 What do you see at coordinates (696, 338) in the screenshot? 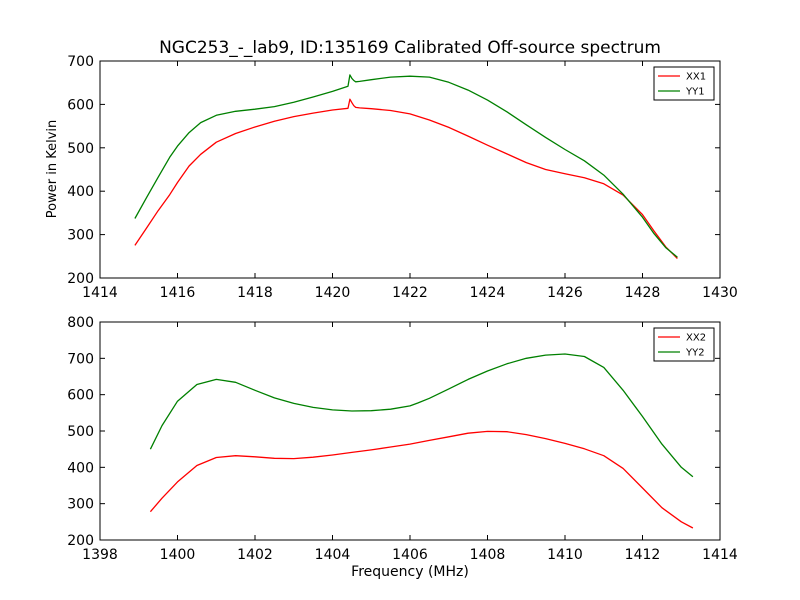
I see `legend-label-xx2: XX2` at bounding box center [696, 338].